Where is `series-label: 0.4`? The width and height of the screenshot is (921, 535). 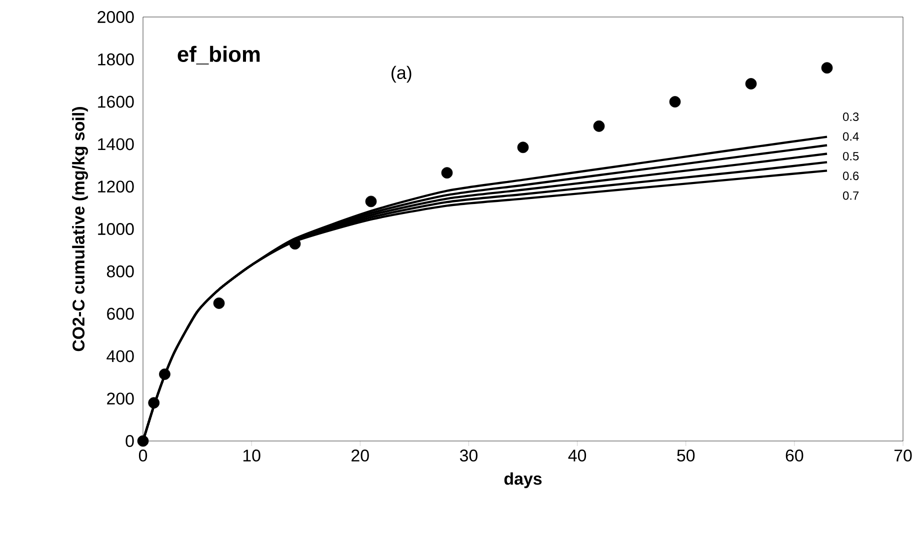
series-label: 0.4 is located at coordinates (850, 136).